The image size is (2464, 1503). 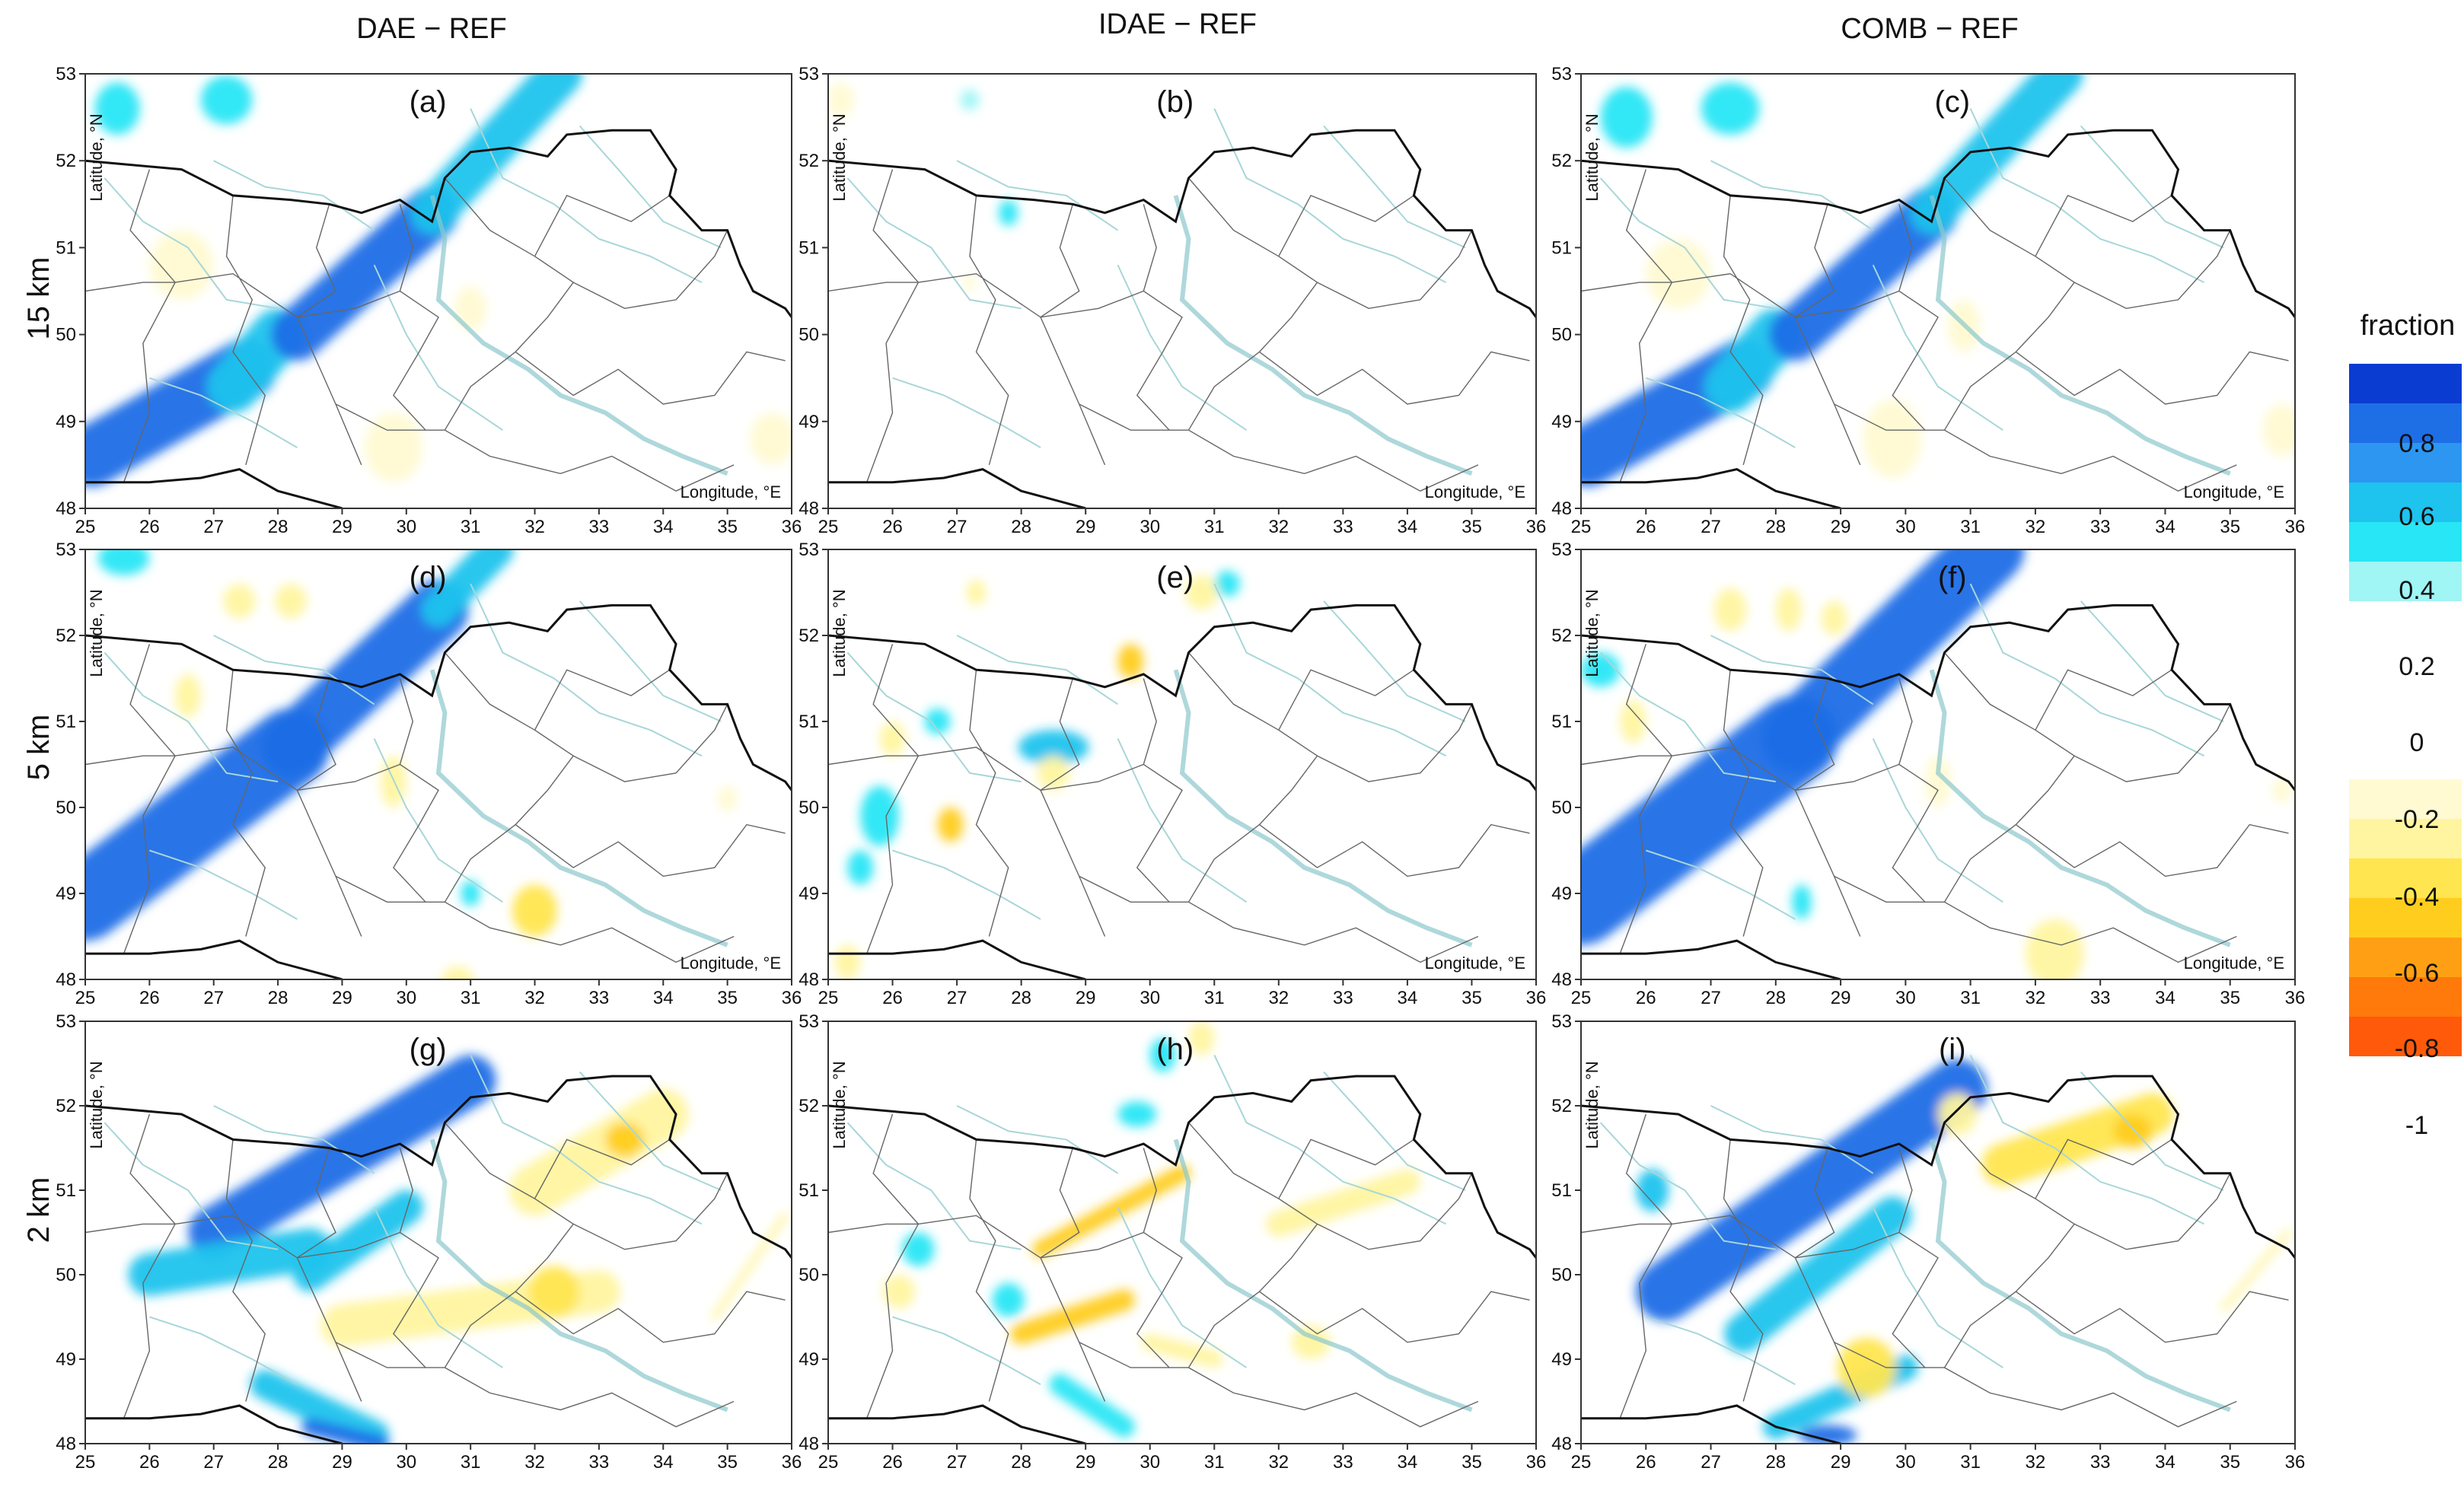 I want to click on x-tick-label: 33, so click(x=2101, y=1463).